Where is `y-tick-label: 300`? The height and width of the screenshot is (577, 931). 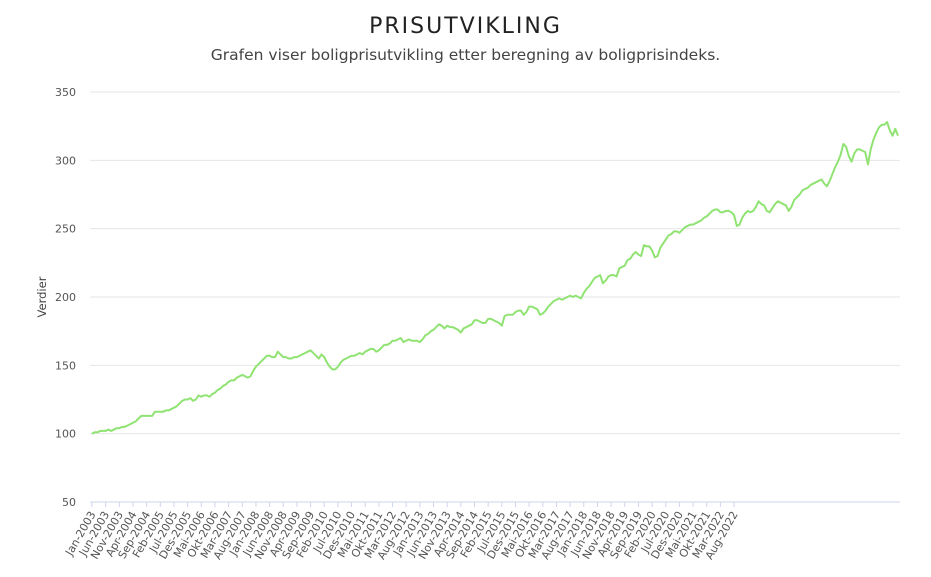
y-tick-label: 300 is located at coordinates (65, 160).